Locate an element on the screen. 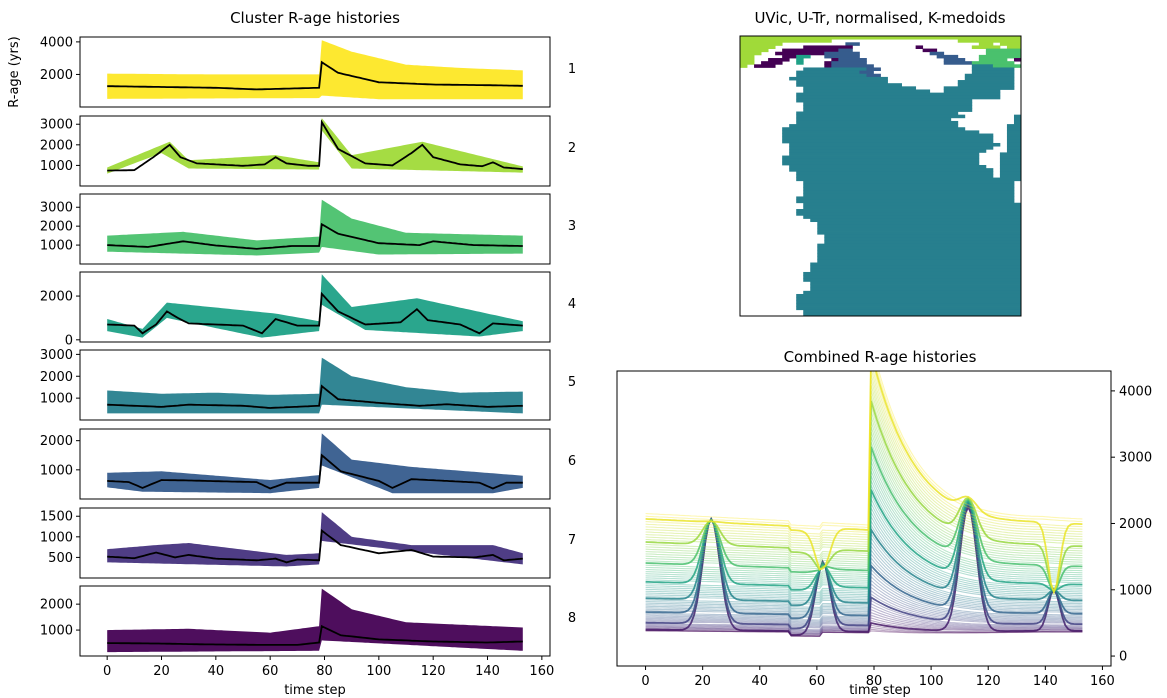 This screenshot has width=1167, height=698. right-xlabel: time step is located at coordinates (880, 690).